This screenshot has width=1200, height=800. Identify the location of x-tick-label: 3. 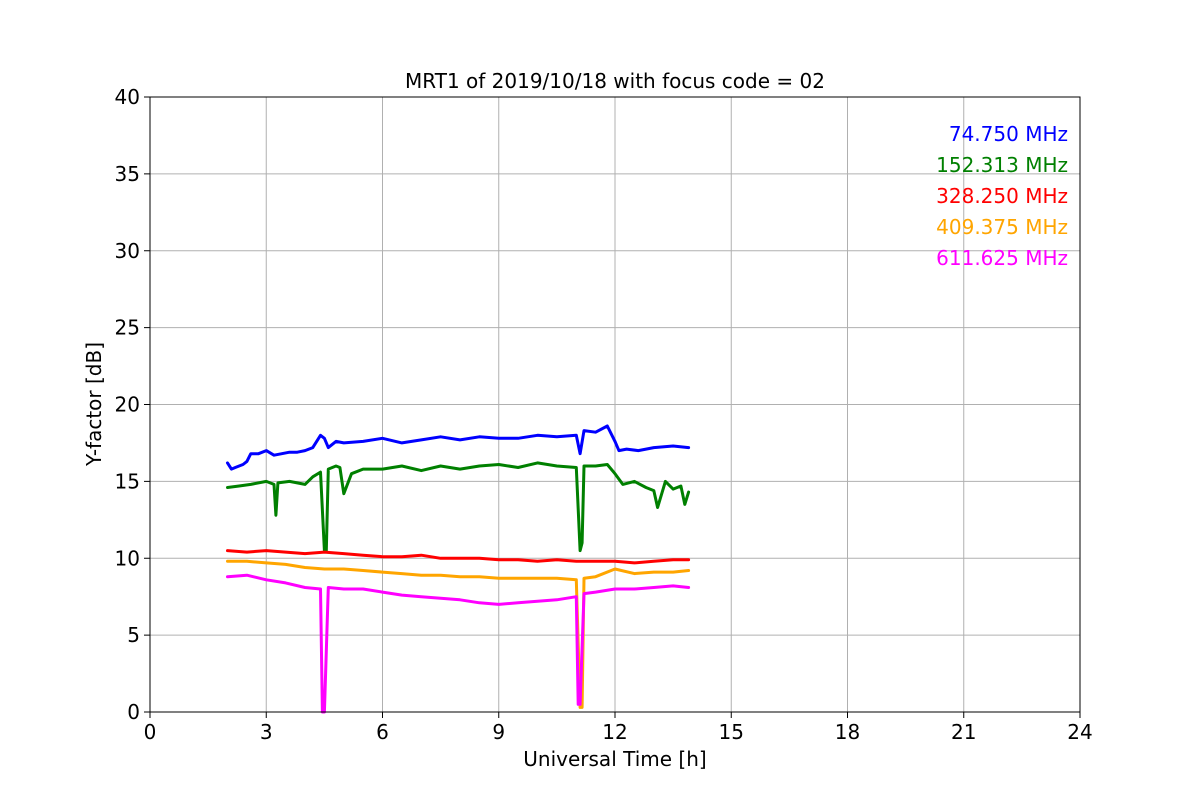
(266, 732).